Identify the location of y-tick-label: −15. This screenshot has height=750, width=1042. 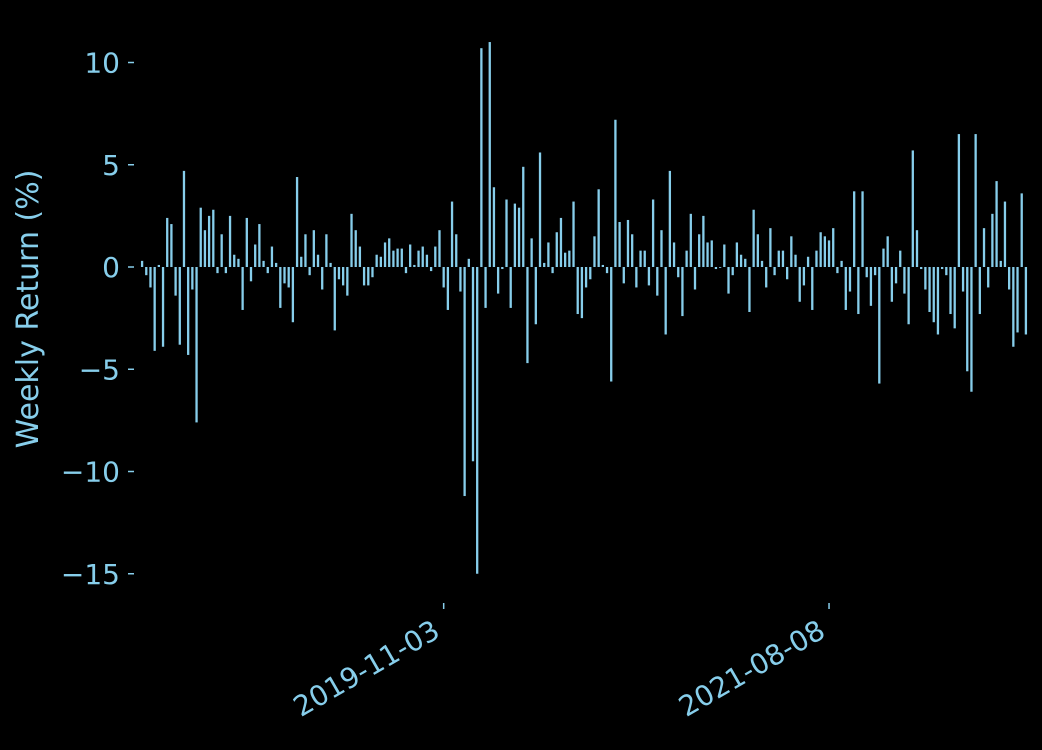
(90, 574).